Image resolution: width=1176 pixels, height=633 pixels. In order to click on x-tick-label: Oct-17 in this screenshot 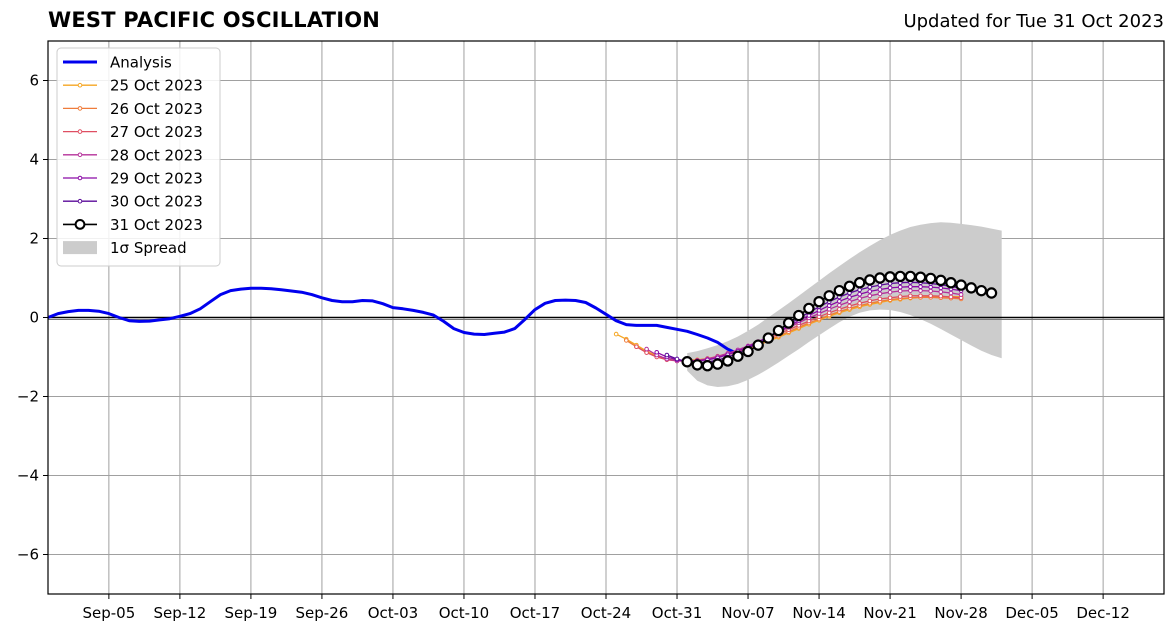, I will do `click(535, 613)`.